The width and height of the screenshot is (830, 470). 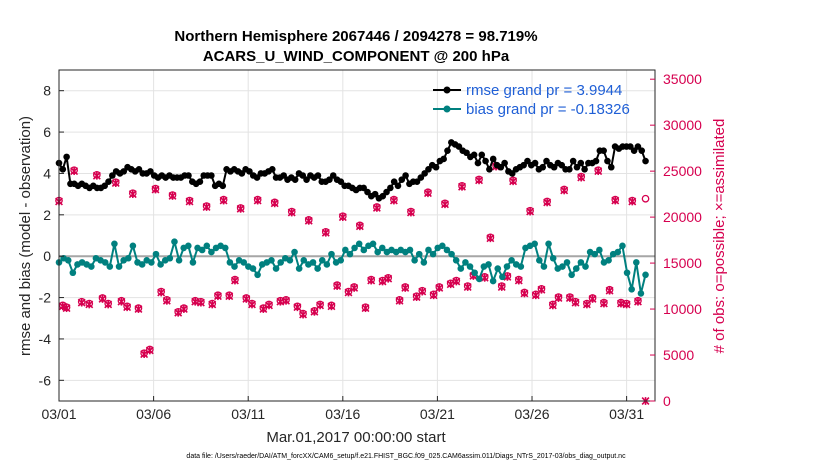 I want to click on left-tick-label: 0, so click(x=47, y=256).